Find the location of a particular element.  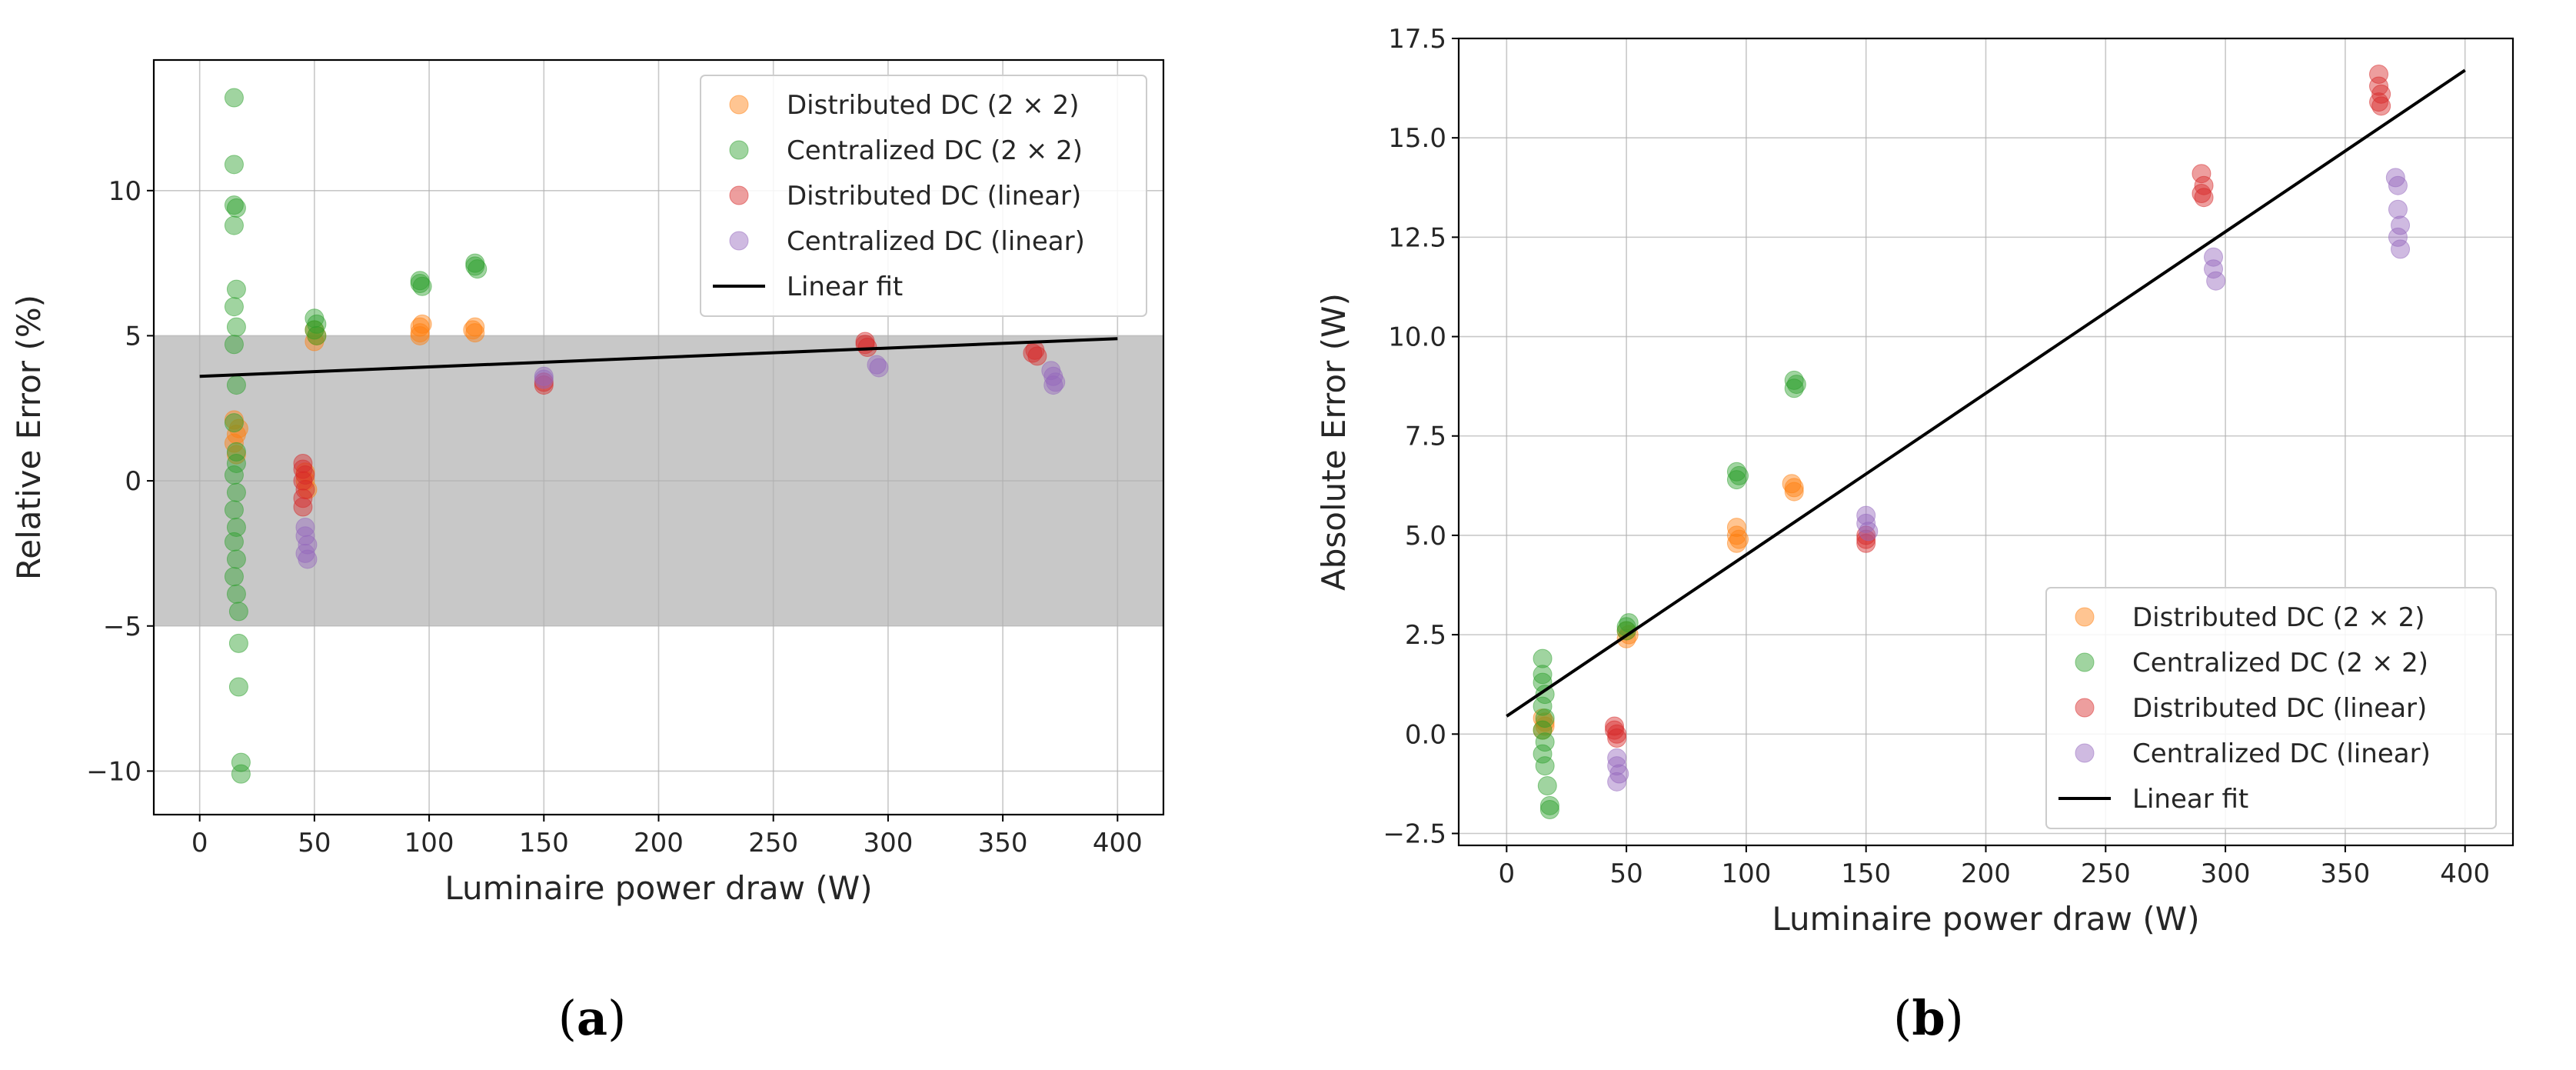

panel-b-x-tick-label: 150 is located at coordinates (1866, 873).